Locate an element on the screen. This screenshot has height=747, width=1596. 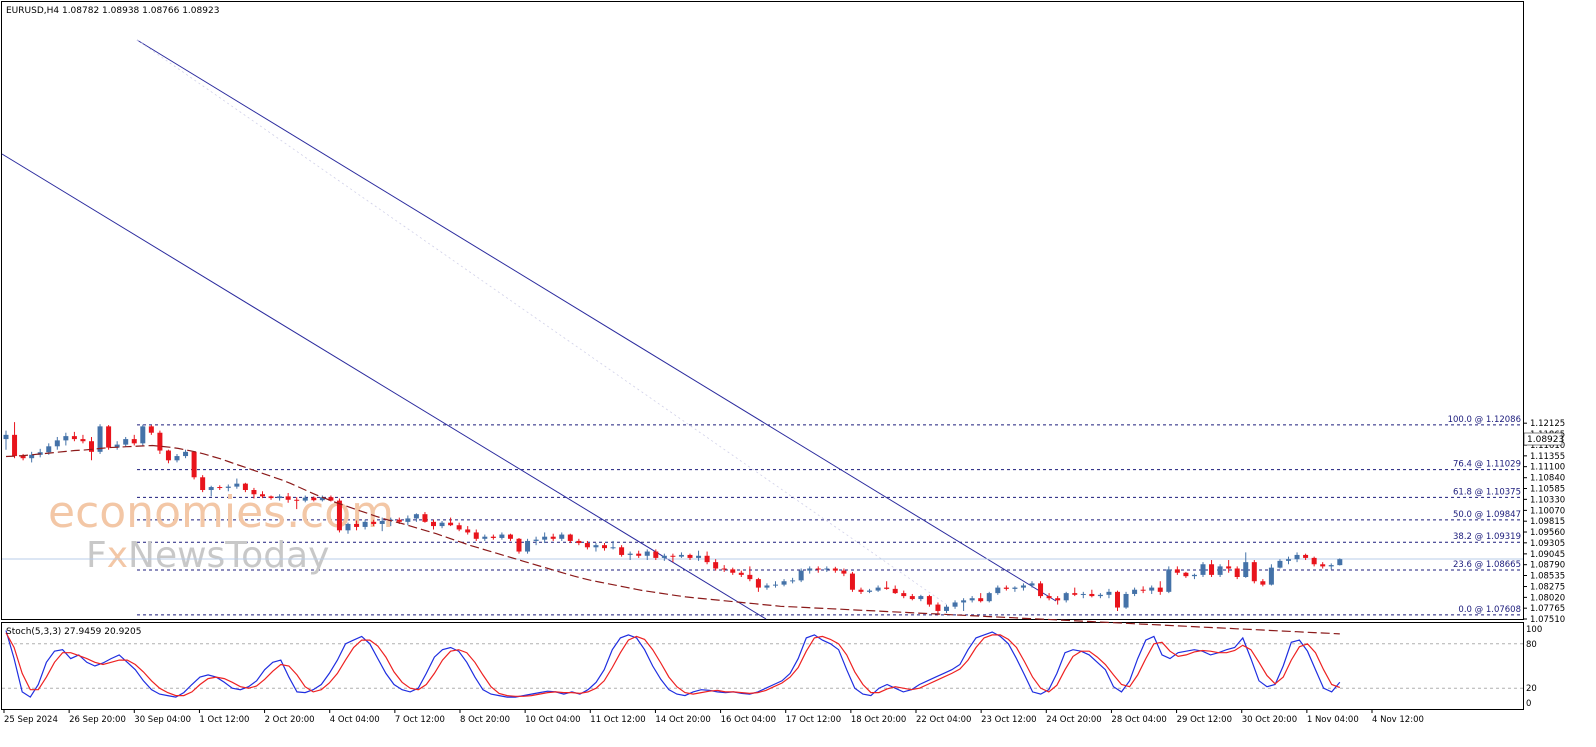
stoch-tick-label: 100 is located at coordinates (1534, 630).